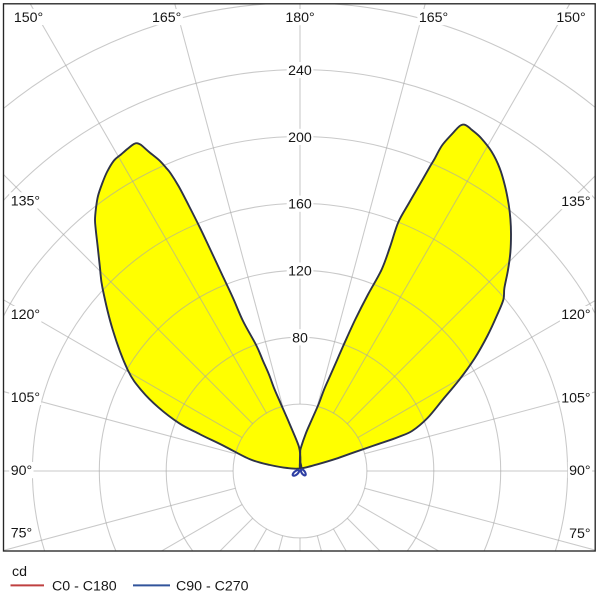 The image size is (600, 600). What do you see at coordinates (300, 71) in the screenshot?
I see `svg-text: 240` at bounding box center [300, 71].